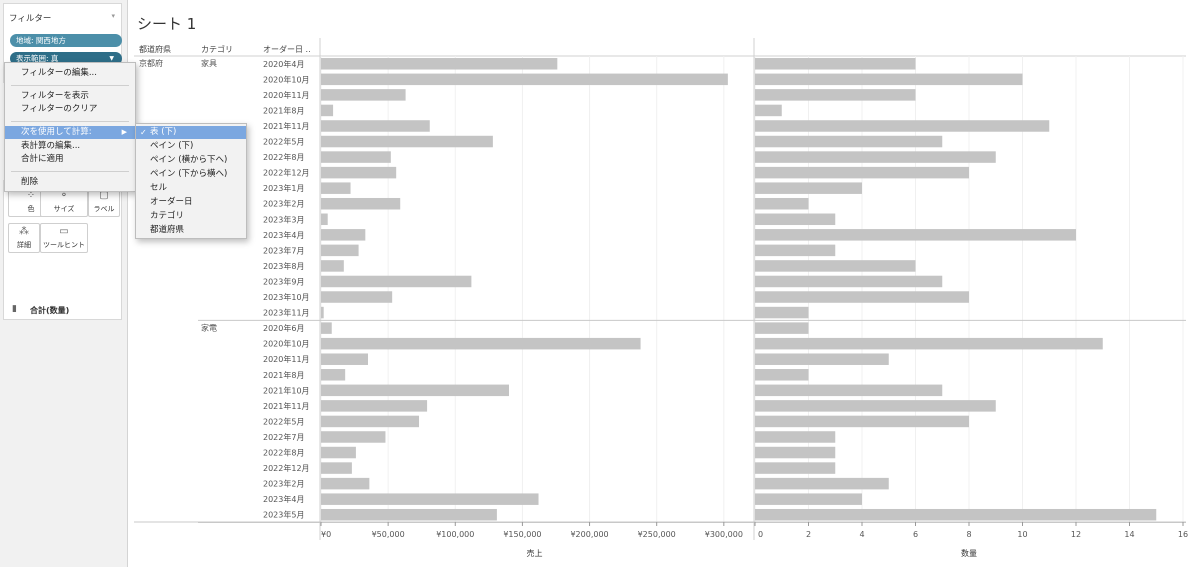 This screenshot has width=1200, height=567. What do you see at coordinates (111, 58) in the screenshot?
I see `chevron-down-icon: ▼` at bounding box center [111, 58].